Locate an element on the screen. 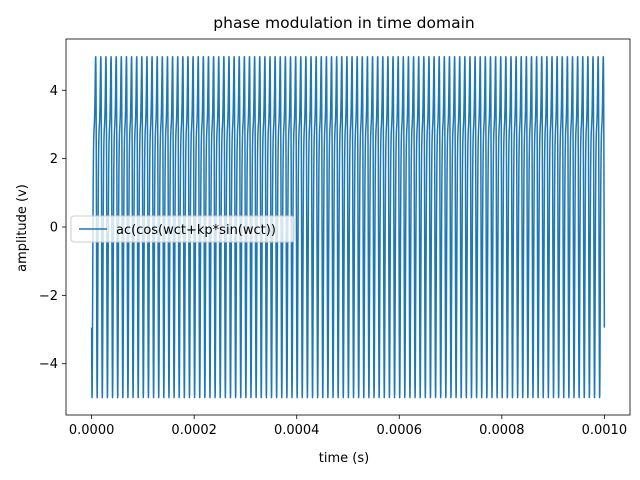 This screenshot has width=640, height=480. y-tick-label: −4 is located at coordinates (48, 364).